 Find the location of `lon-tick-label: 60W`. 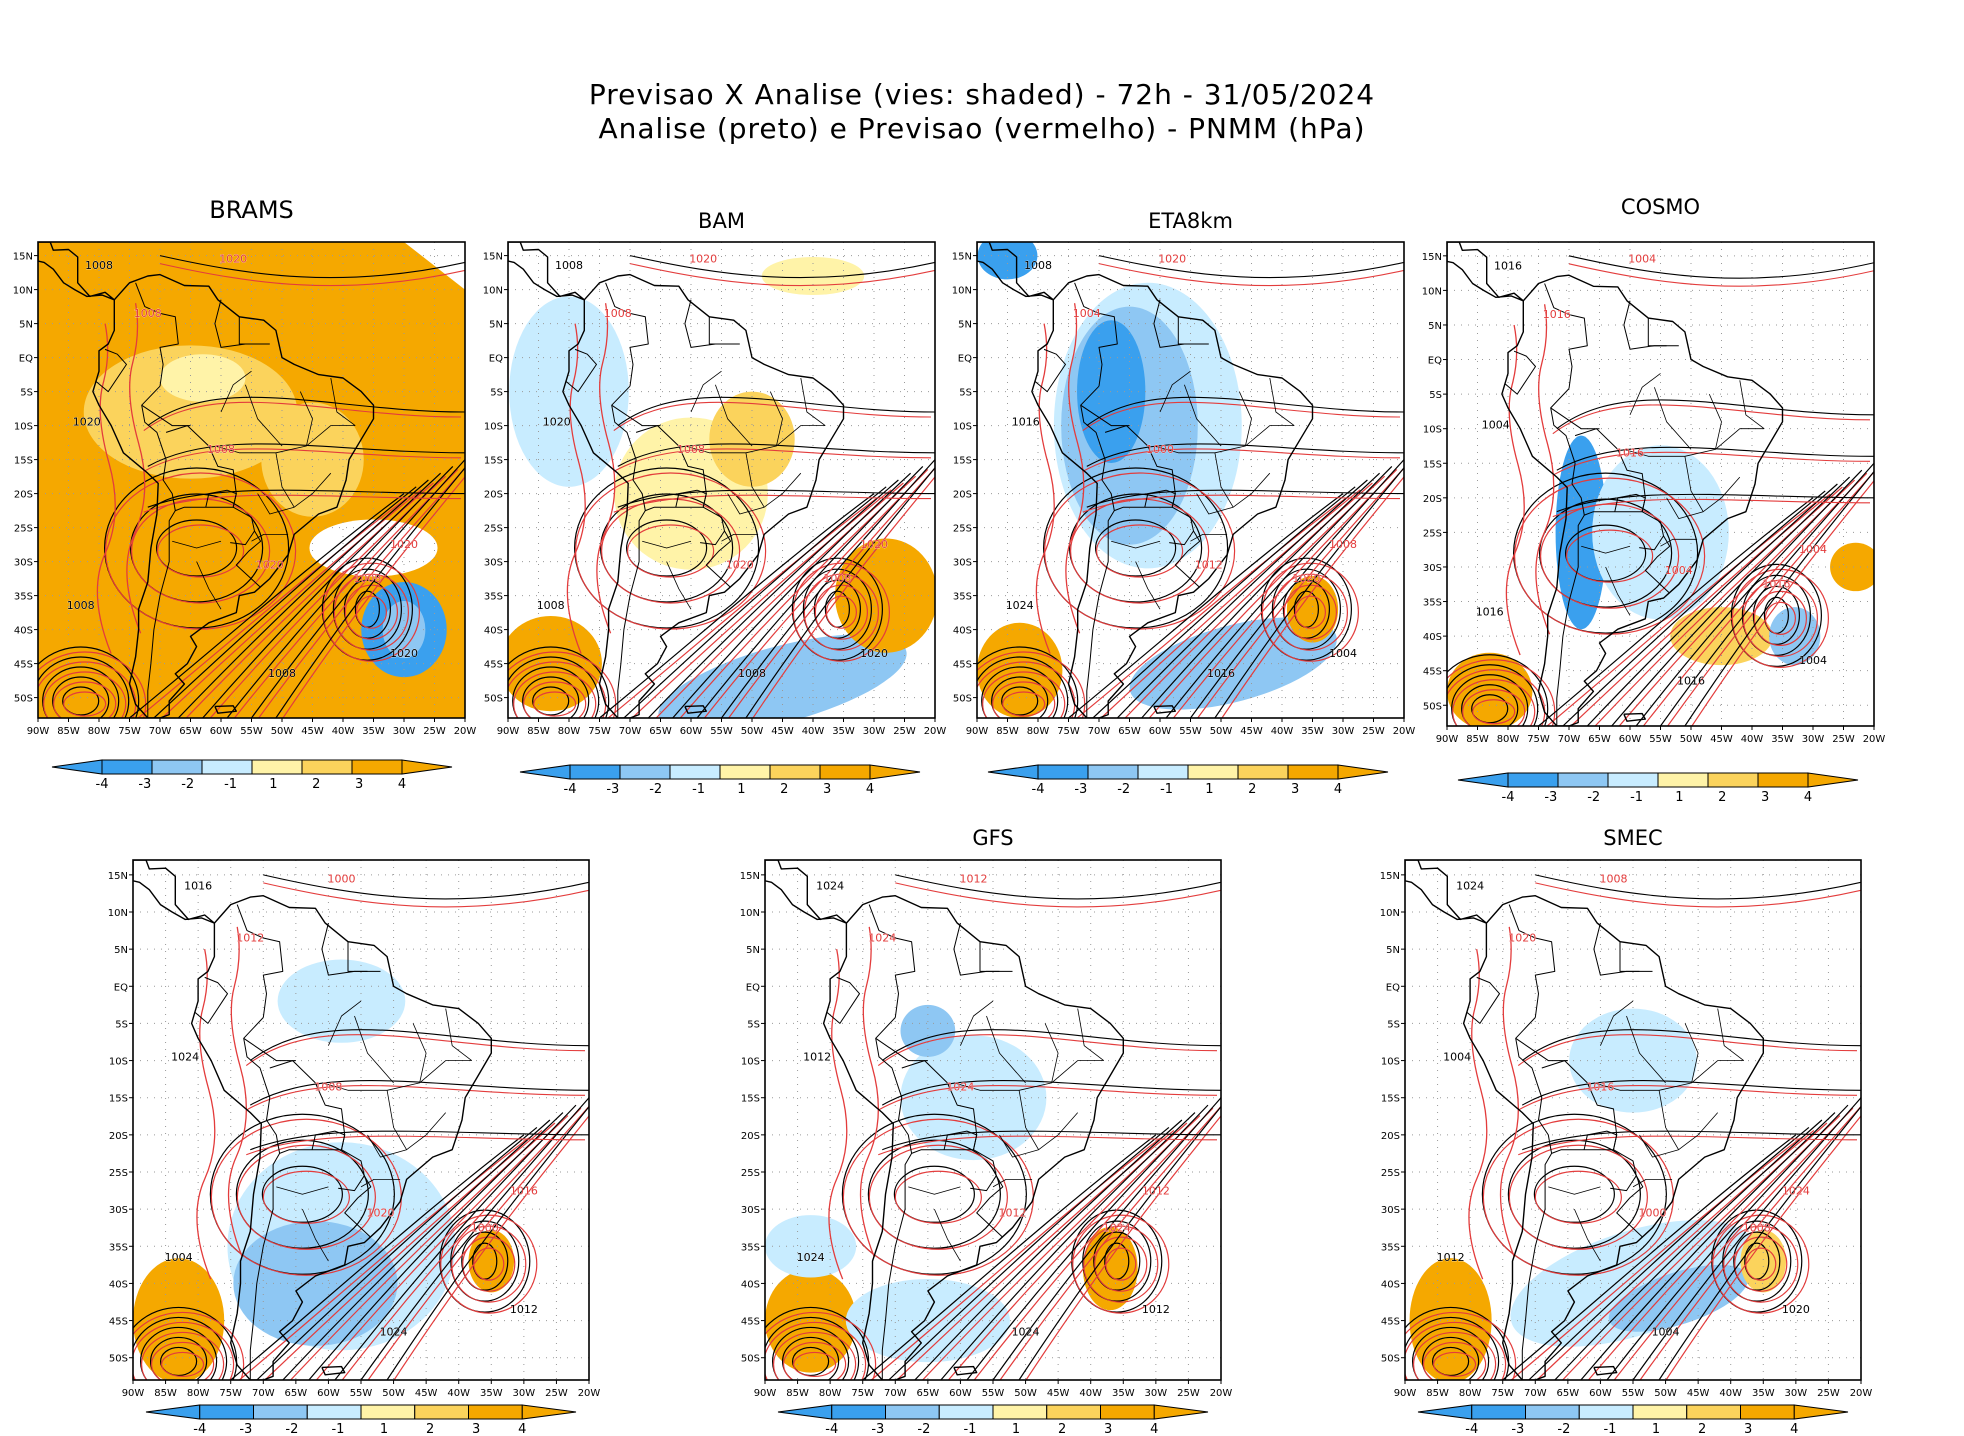

lon-tick-label: 60W is located at coordinates (691, 731).